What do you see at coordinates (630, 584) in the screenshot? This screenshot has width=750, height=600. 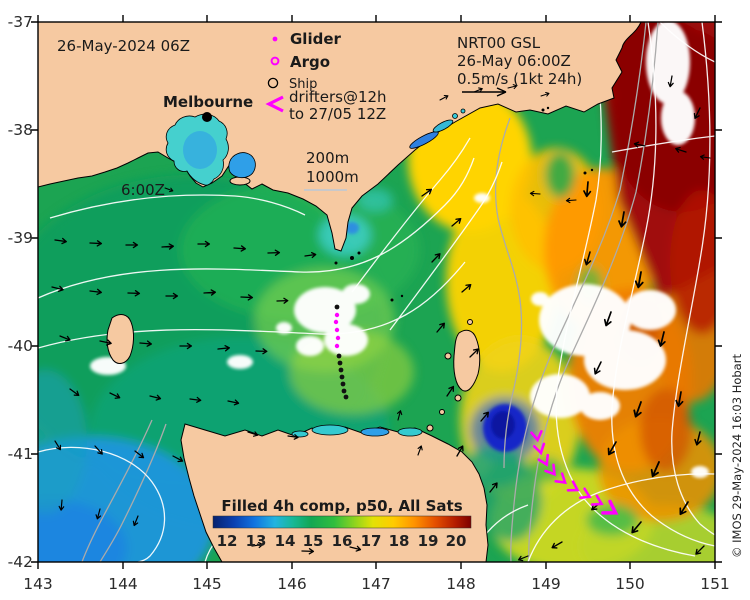 I see `x-tick-label: 150` at bounding box center [630, 584].